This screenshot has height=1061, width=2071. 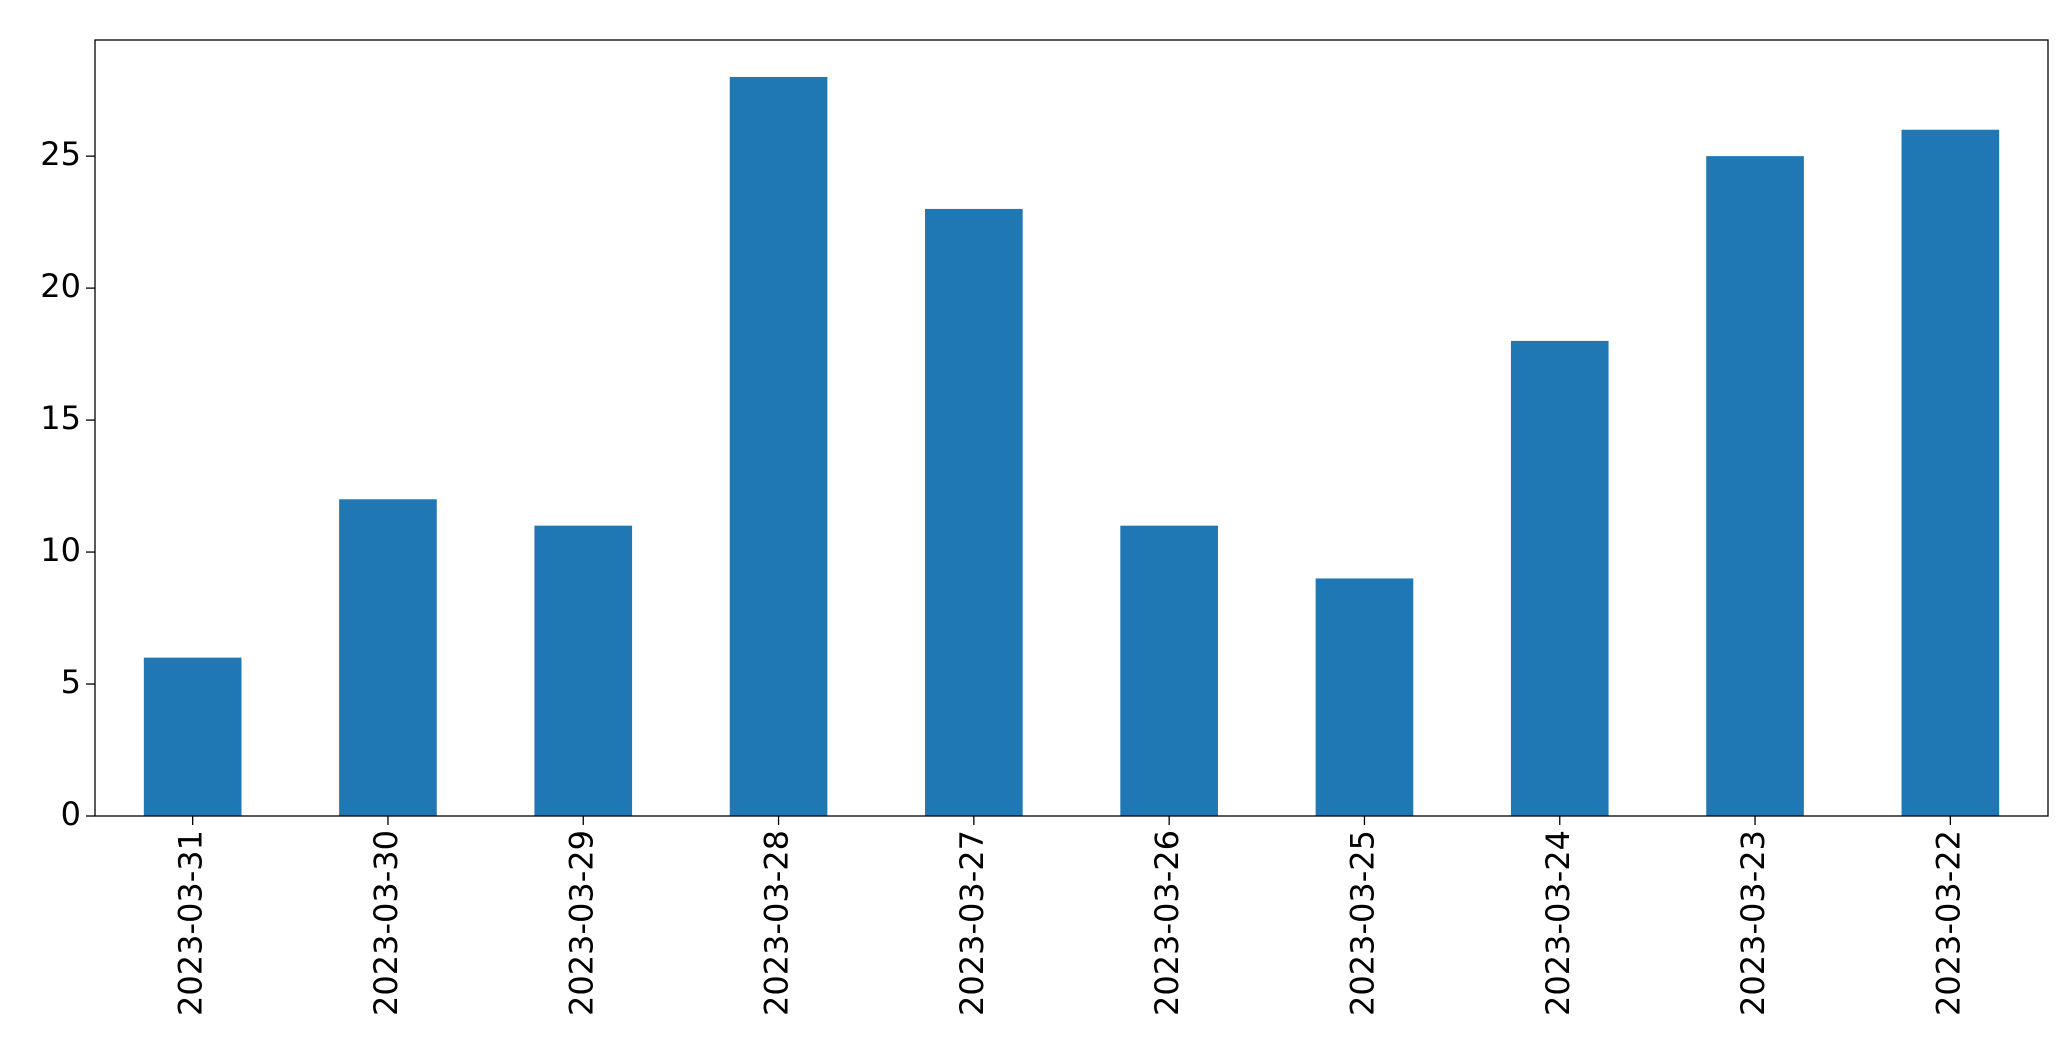 I want to click on x-tick-label: 2023-03-24, so click(x=1558, y=923).